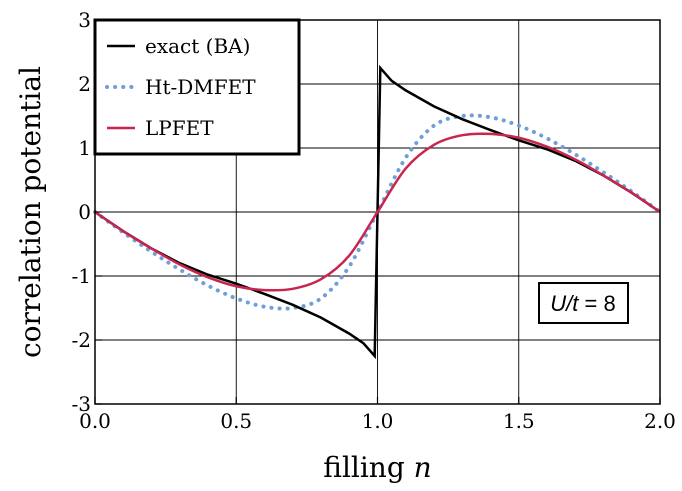 Image resolution: width=682 pixels, height=491 pixels. Describe the element at coordinates (236, 421) in the screenshot. I see `x-tick-label: 0.5` at that location.